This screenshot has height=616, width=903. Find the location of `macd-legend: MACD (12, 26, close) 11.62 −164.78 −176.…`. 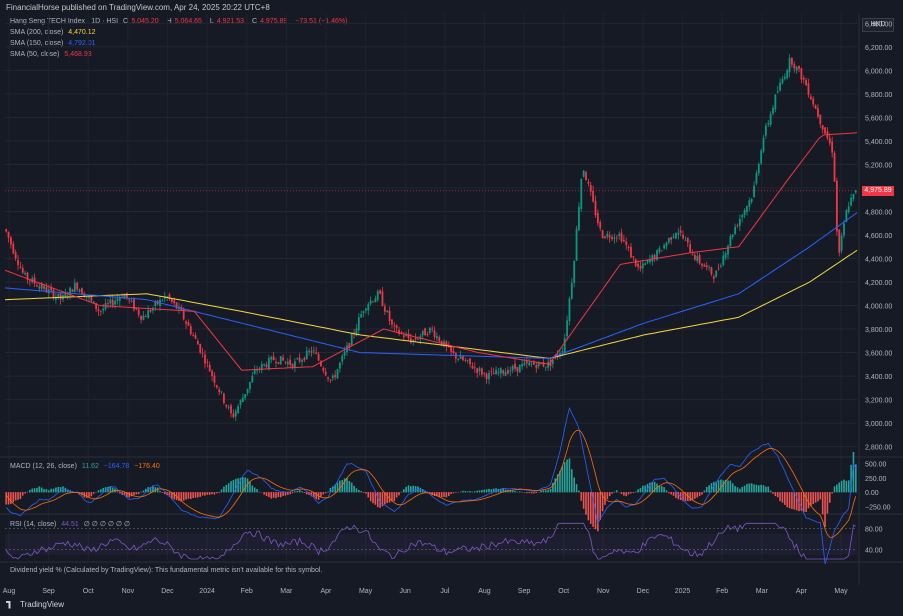

macd-legend: MACD (12, 26, close) 11.62 −164.78 −176.… is located at coordinates (86, 466).